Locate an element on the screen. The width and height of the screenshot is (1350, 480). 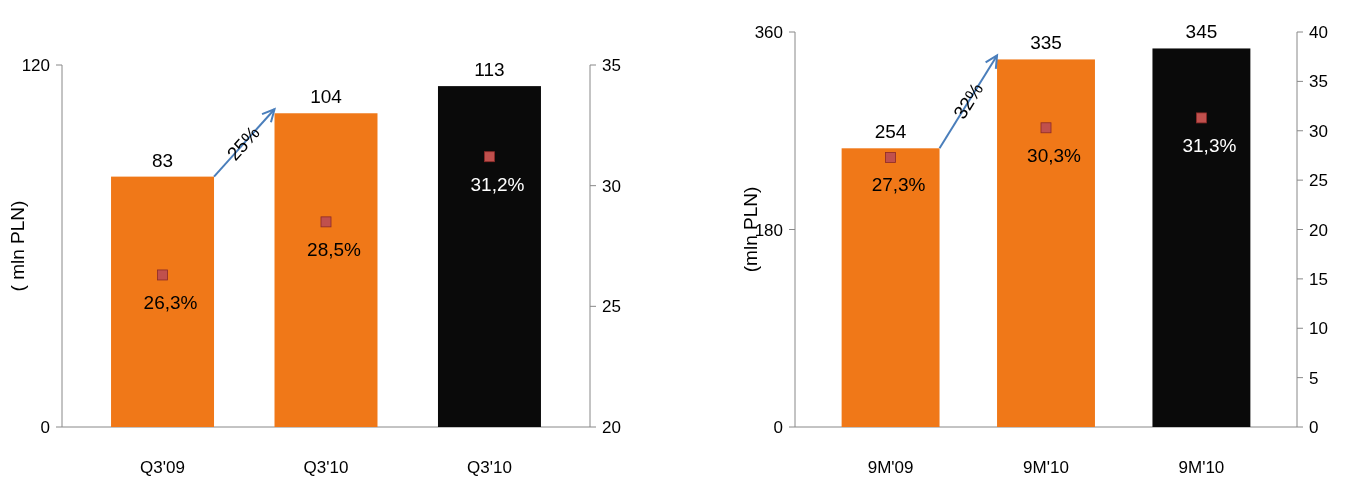
y-tick-label: 0 is located at coordinates (778, 427).